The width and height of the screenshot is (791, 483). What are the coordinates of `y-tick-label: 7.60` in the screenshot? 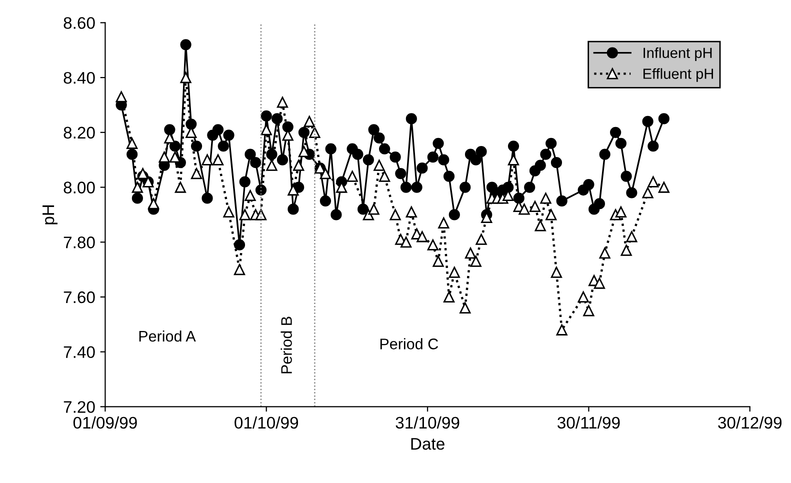 It's located at (79, 297).